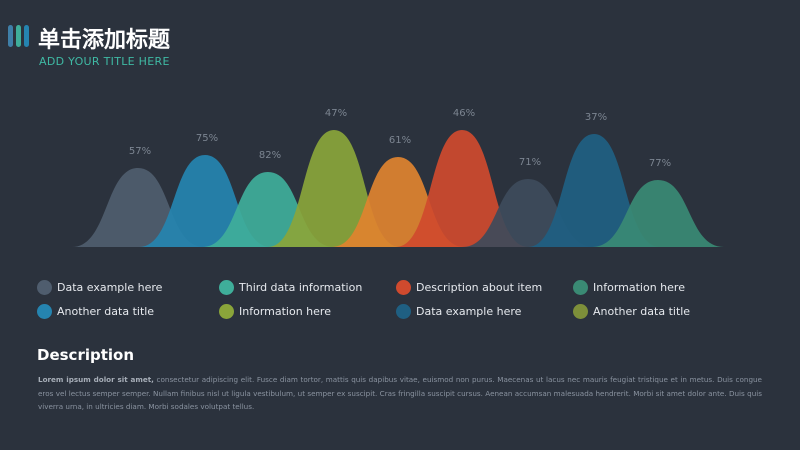 The height and width of the screenshot is (450, 800). Describe the element at coordinates (400, 140) in the screenshot. I see `peak-label: 61%` at that location.